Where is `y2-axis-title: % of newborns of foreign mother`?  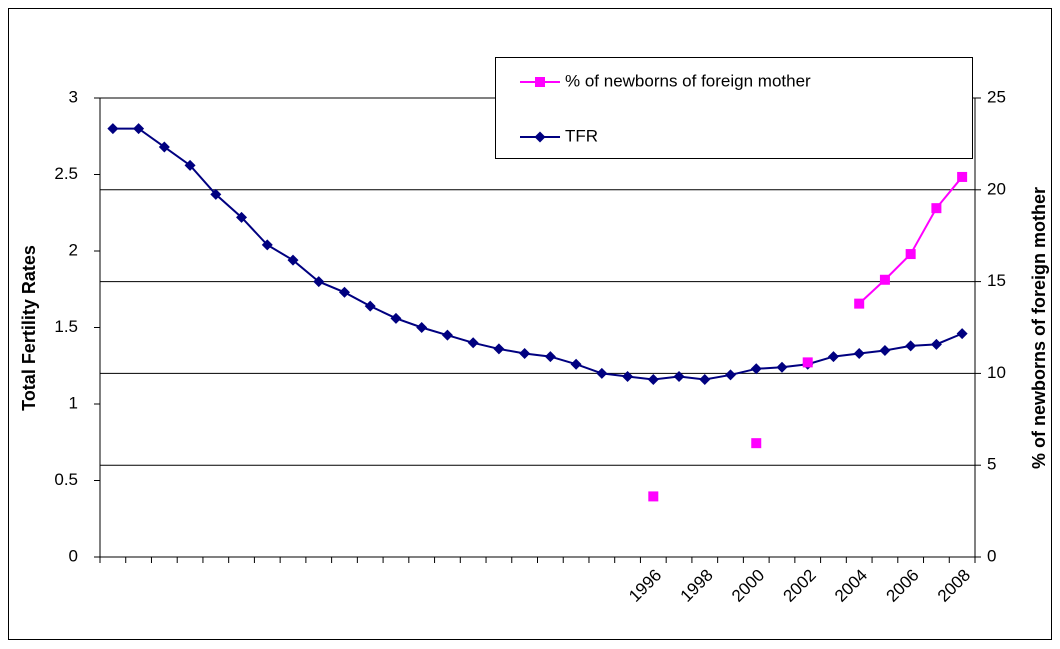 y2-axis-title: % of newborns of foreign mother is located at coordinates (1039, 328).